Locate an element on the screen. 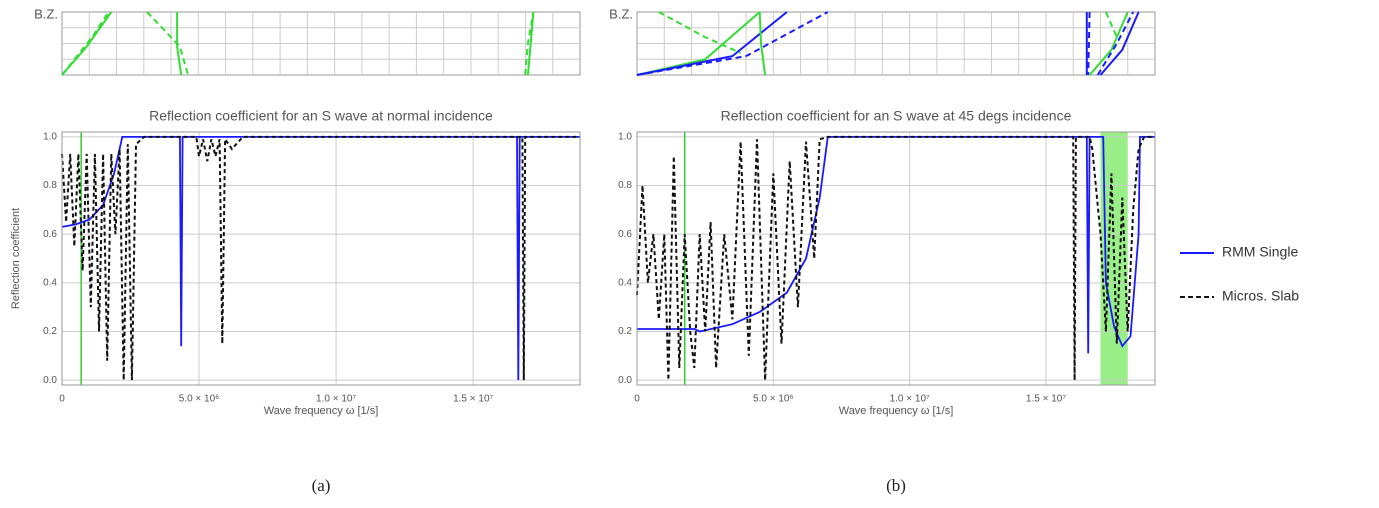 The height and width of the screenshot is (508, 1379). legend-label: Micros. Slab is located at coordinates (1260, 296).